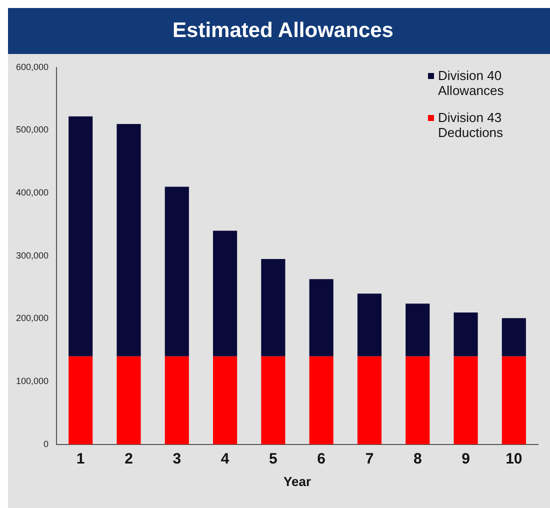  What do you see at coordinates (80, 459) in the screenshot?
I see `x-tick-label: 1` at bounding box center [80, 459].